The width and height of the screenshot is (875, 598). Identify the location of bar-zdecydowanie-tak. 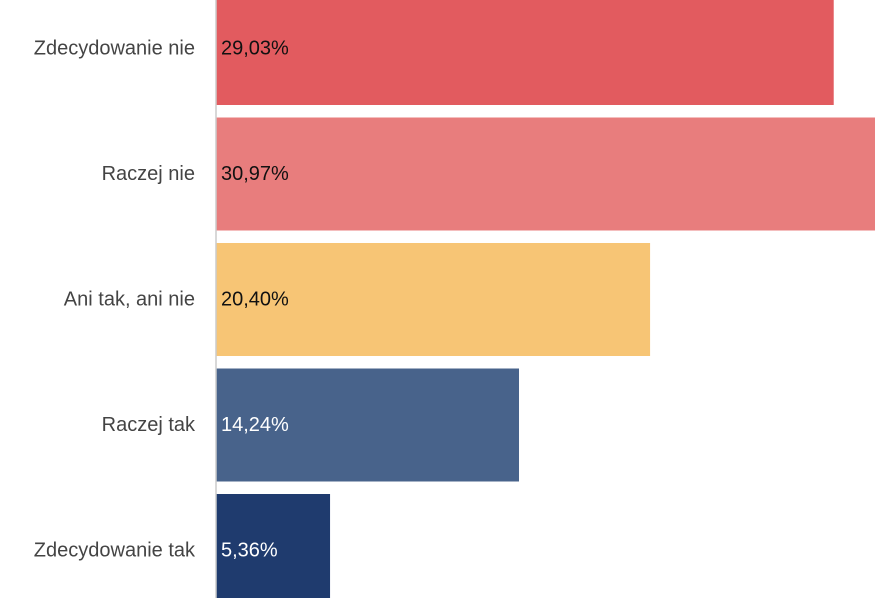
(273, 546).